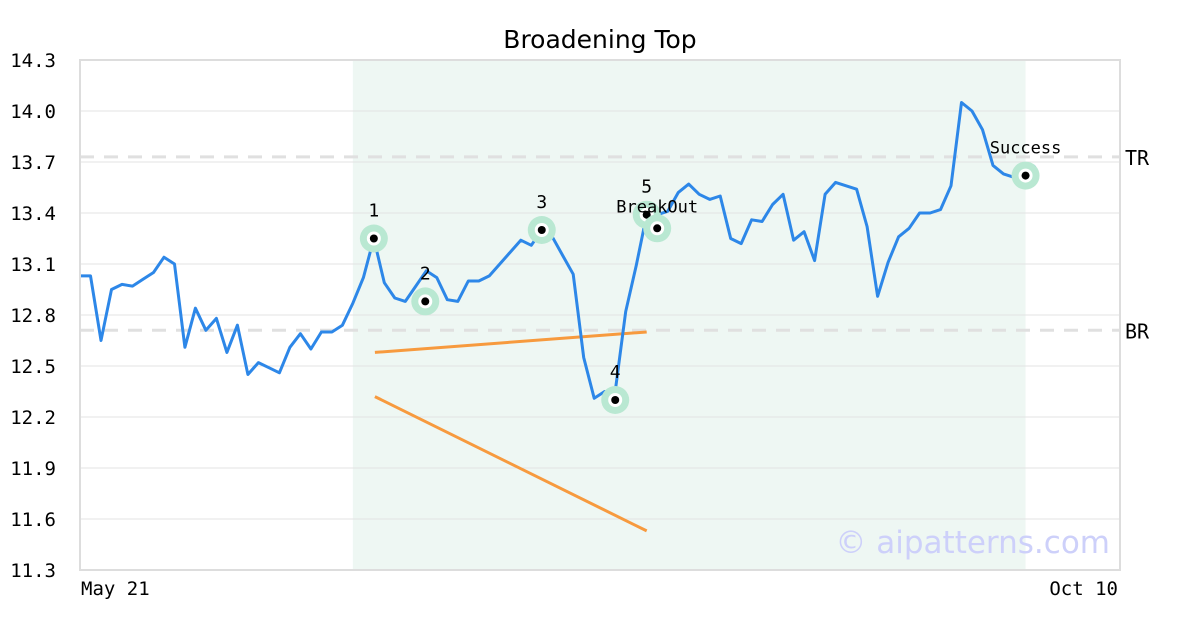 Image resolution: width=1200 pixels, height=630 pixels. Describe the element at coordinates (972, 543) in the screenshot. I see `watermark: © aipatterns.com` at that location.